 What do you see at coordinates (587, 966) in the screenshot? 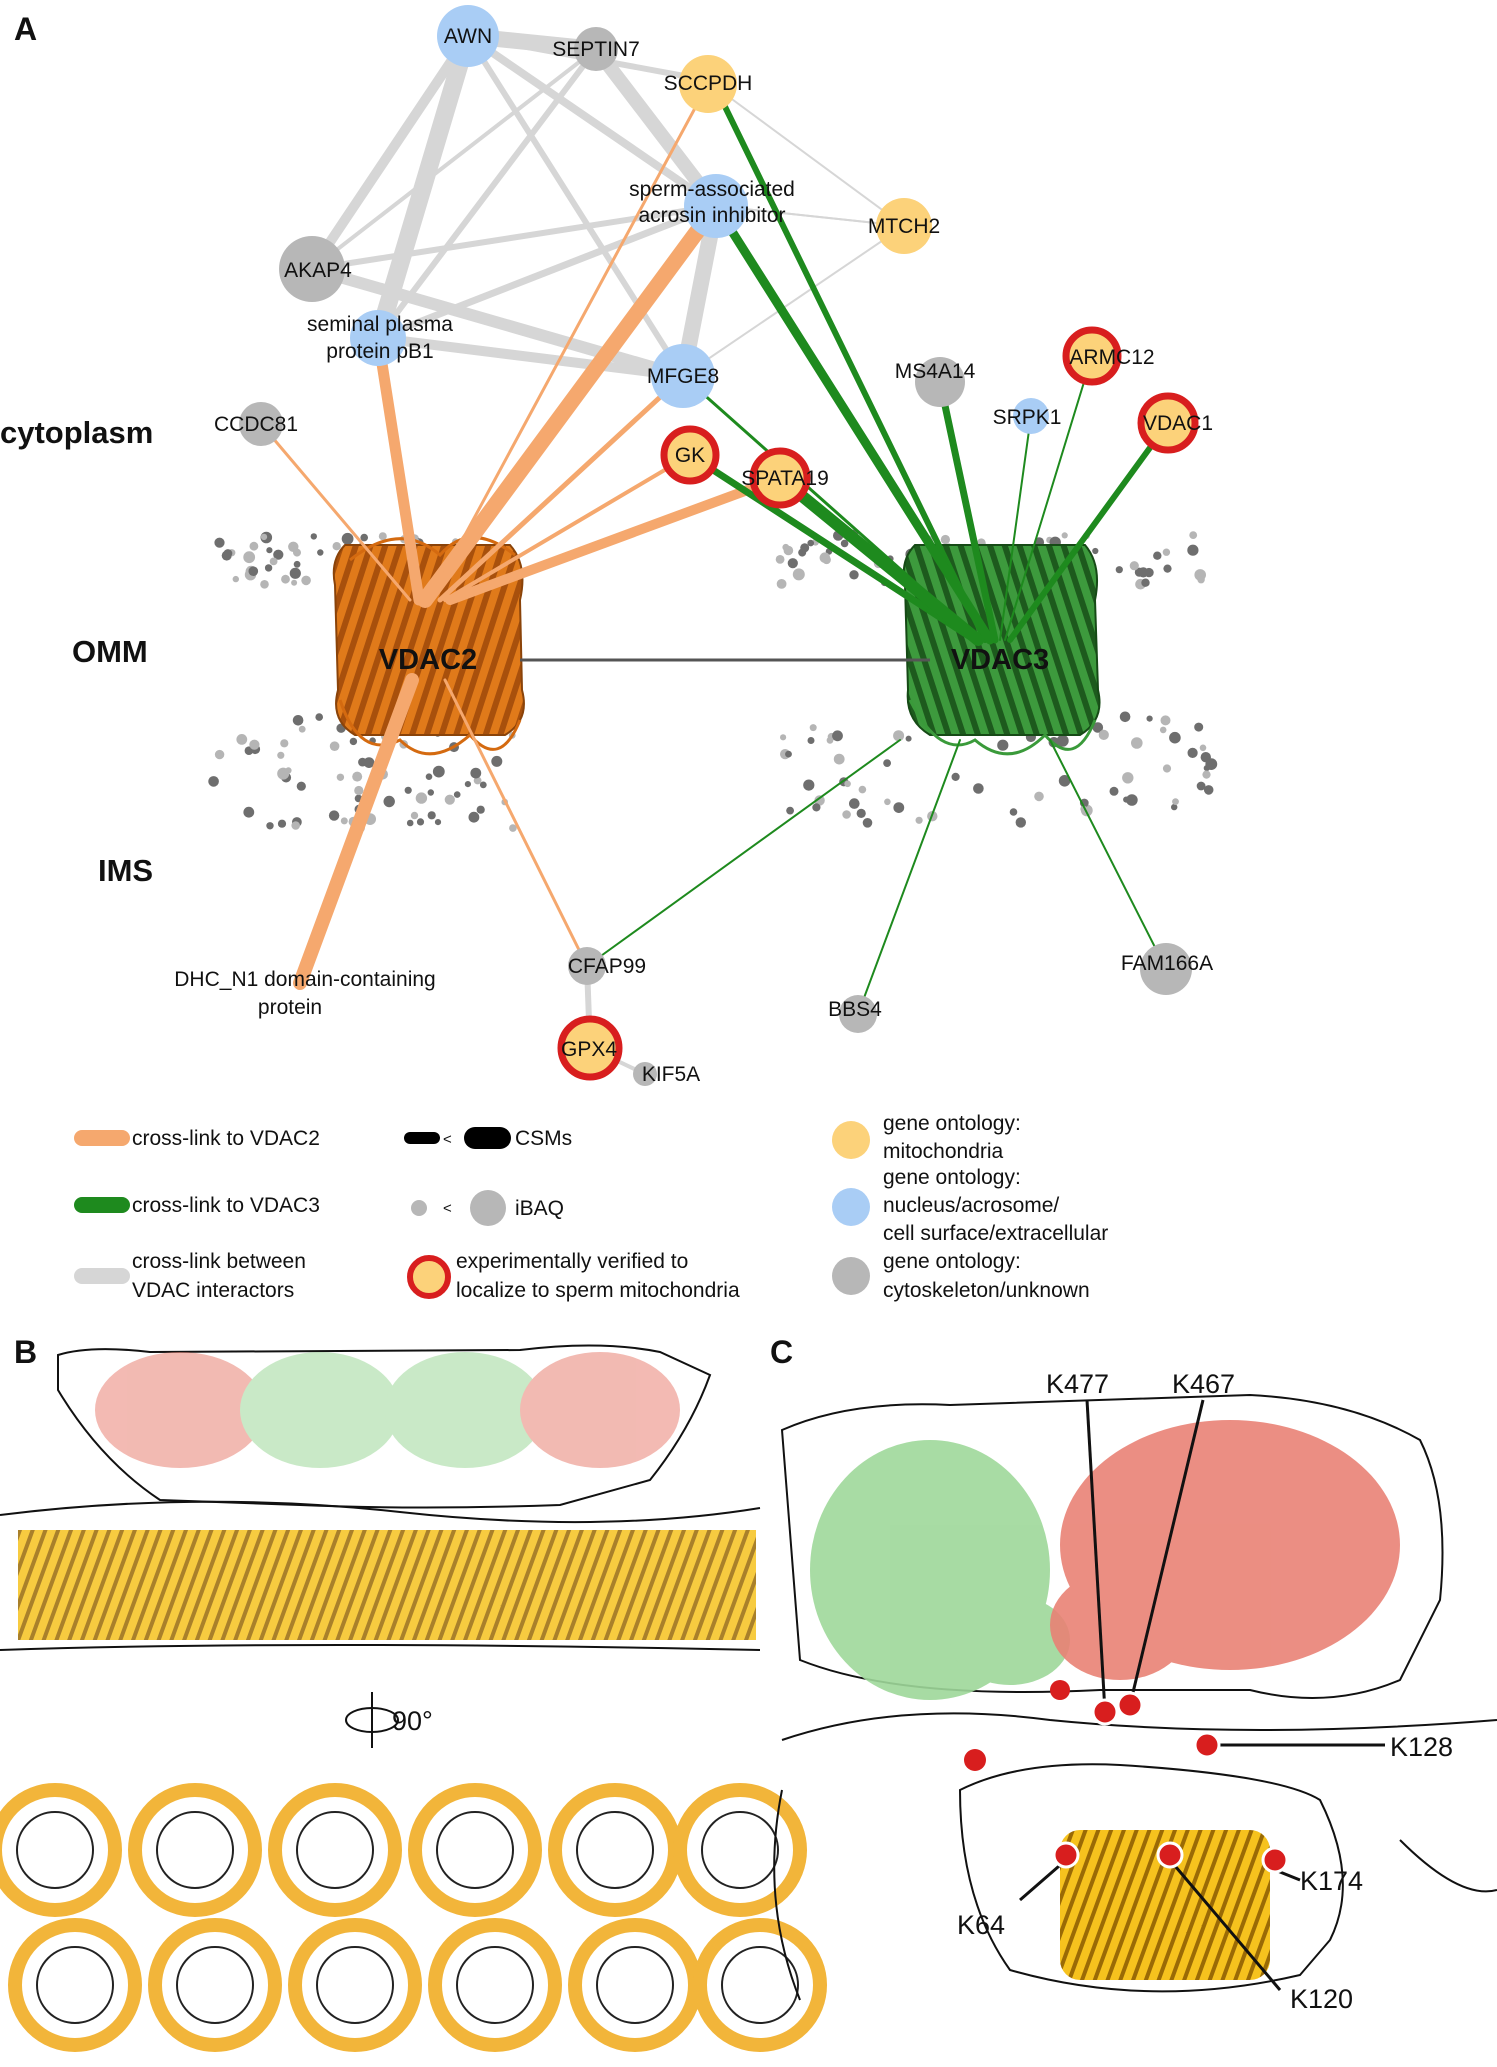
I see `node-cfap99` at bounding box center [587, 966].